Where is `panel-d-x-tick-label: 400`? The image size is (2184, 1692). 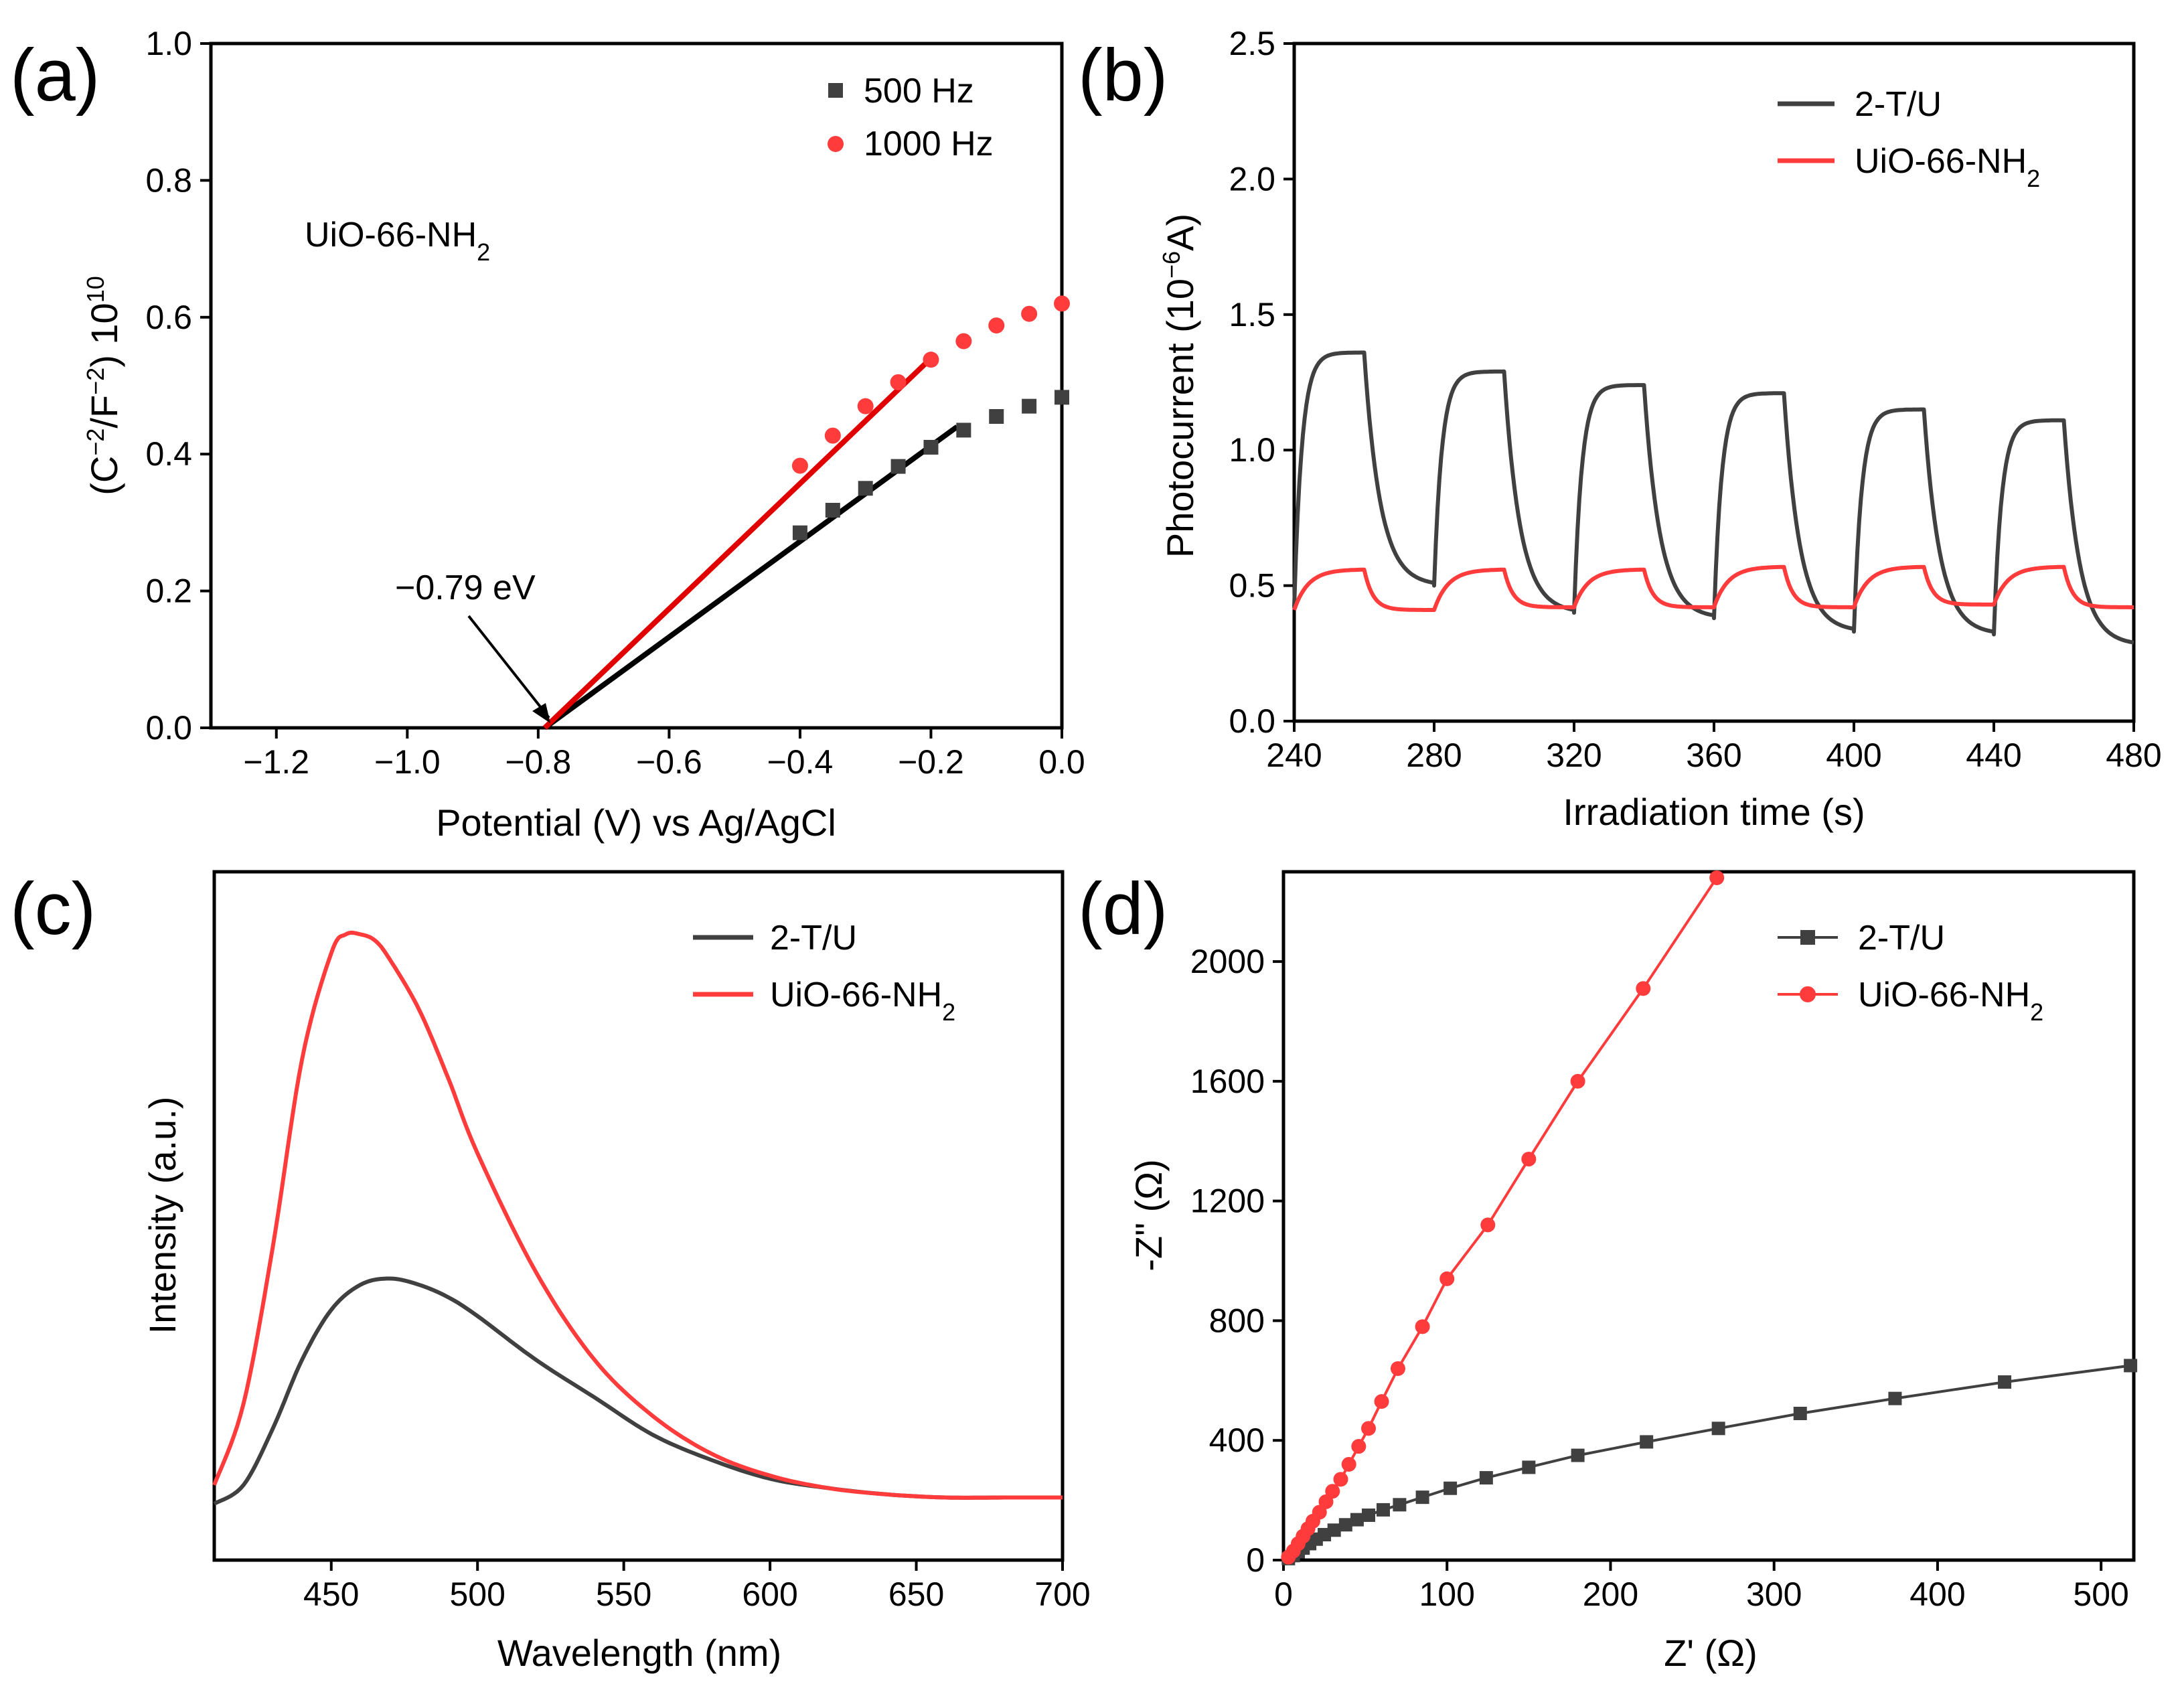
panel-d-x-tick-label: 400 is located at coordinates (1937, 1594).